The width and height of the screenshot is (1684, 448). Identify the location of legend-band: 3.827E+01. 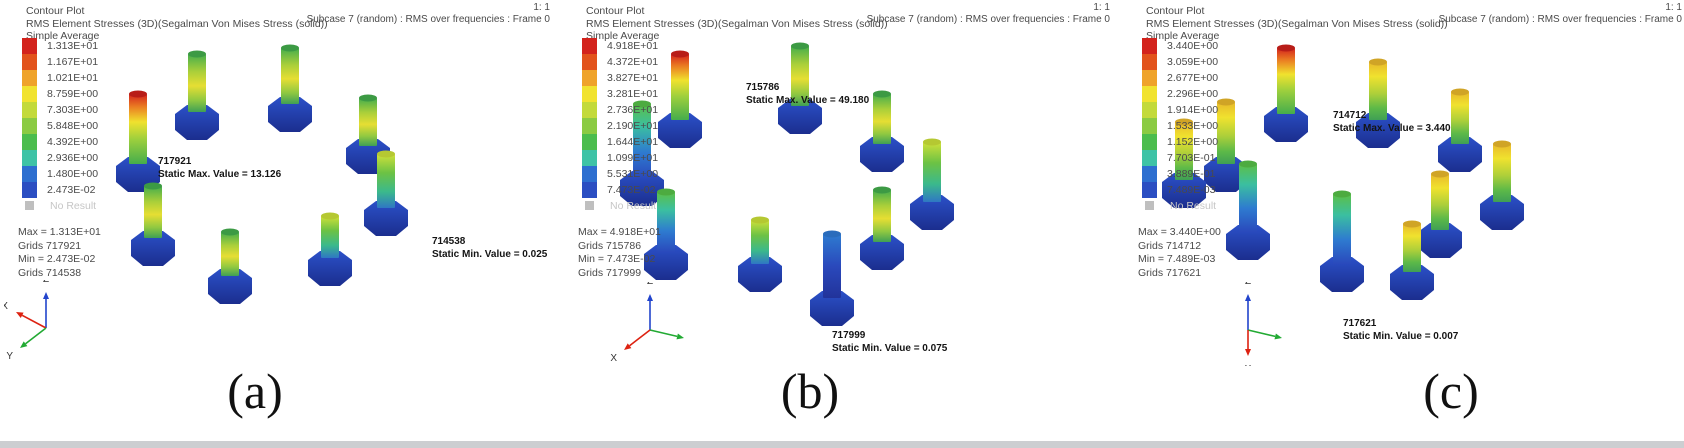
(620, 78).